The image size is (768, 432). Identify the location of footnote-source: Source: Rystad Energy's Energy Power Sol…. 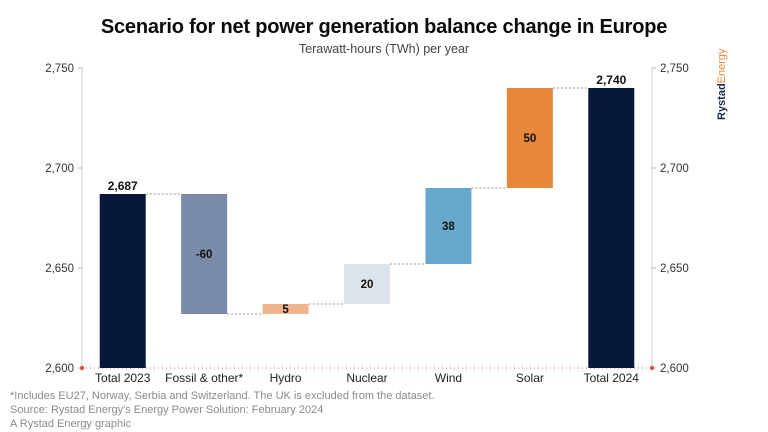
(167, 410).